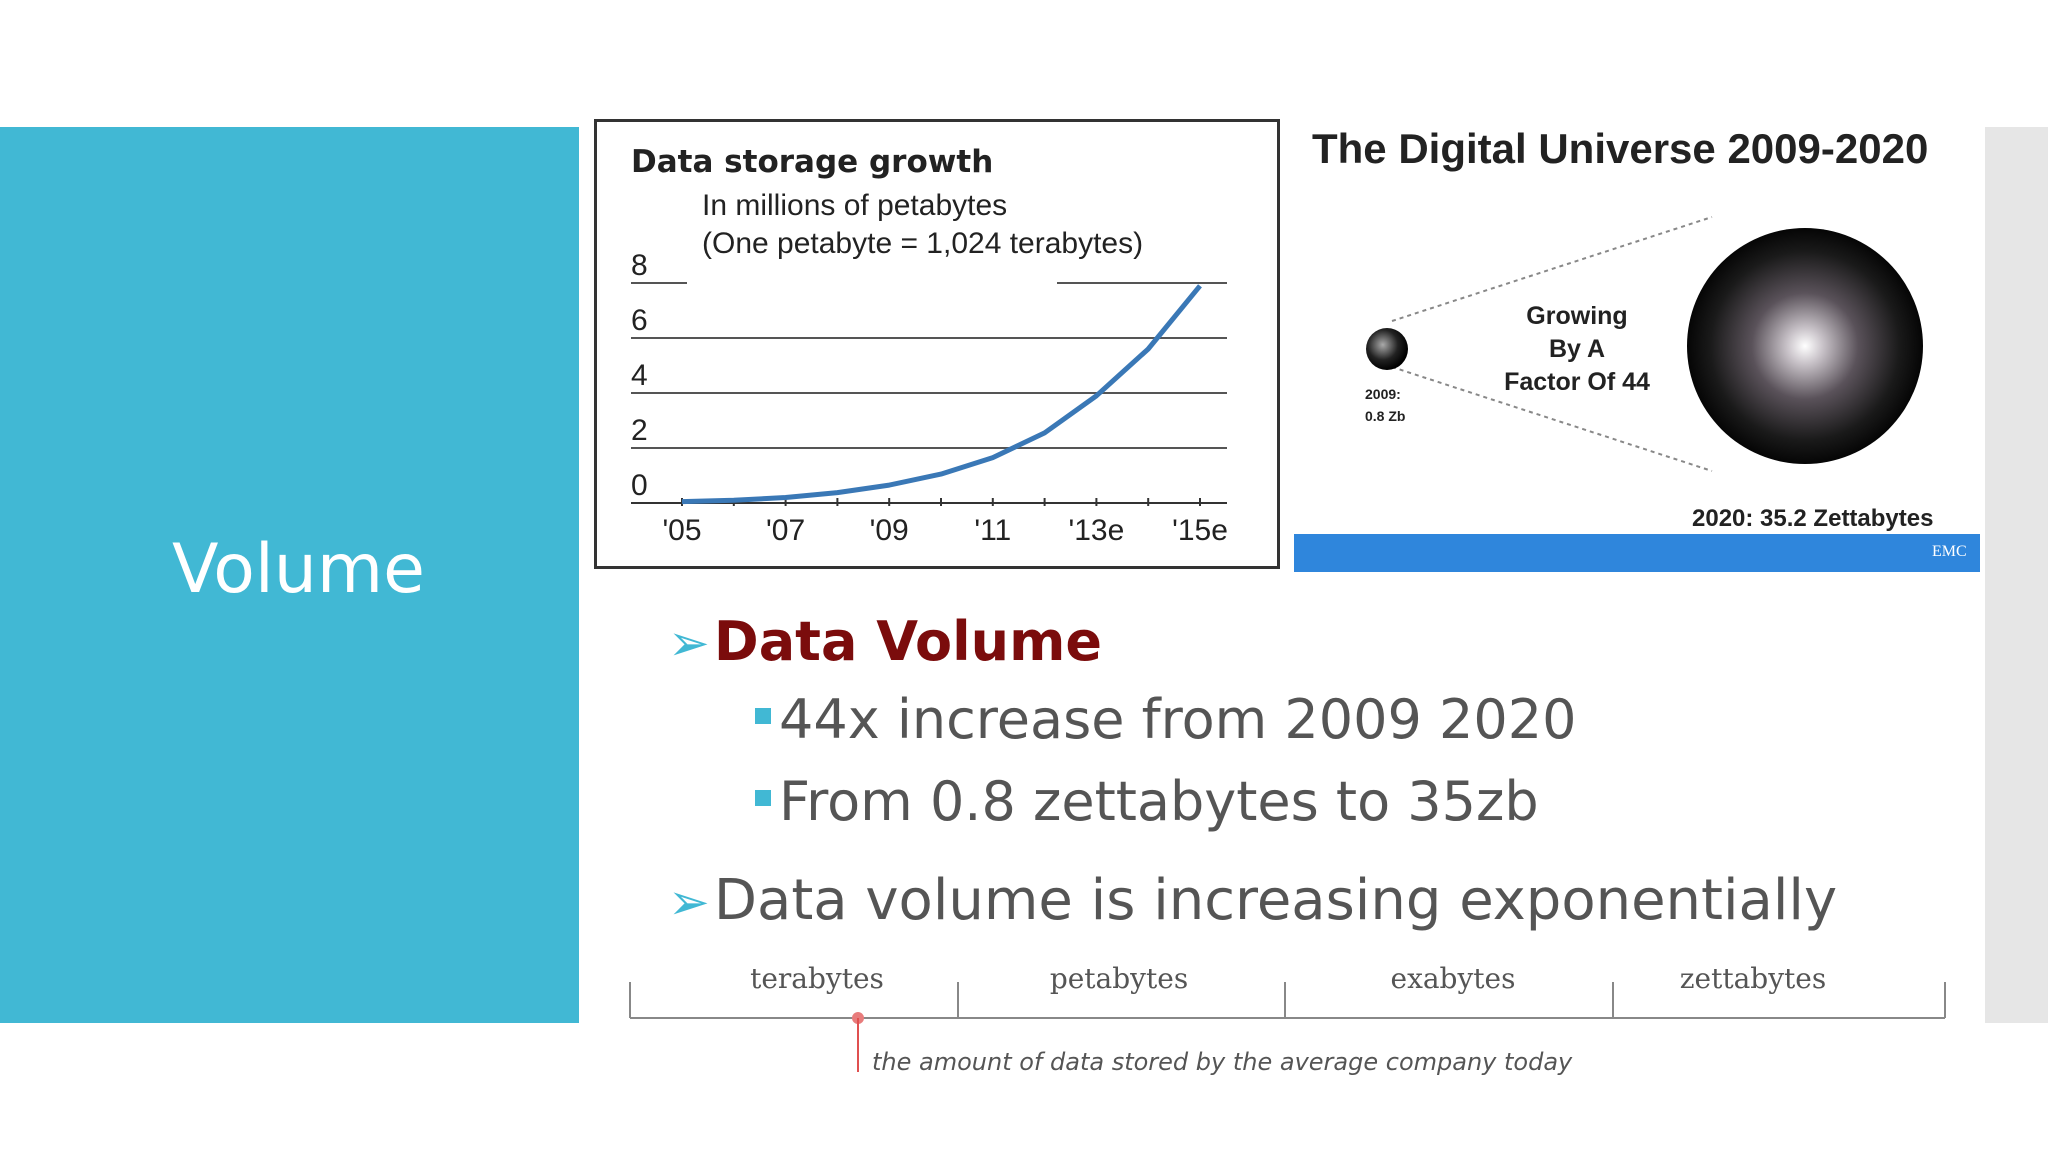 This screenshot has width=2048, height=1152. What do you see at coordinates (2016, 575) in the screenshot?
I see `right-margin-strip` at bounding box center [2016, 575].